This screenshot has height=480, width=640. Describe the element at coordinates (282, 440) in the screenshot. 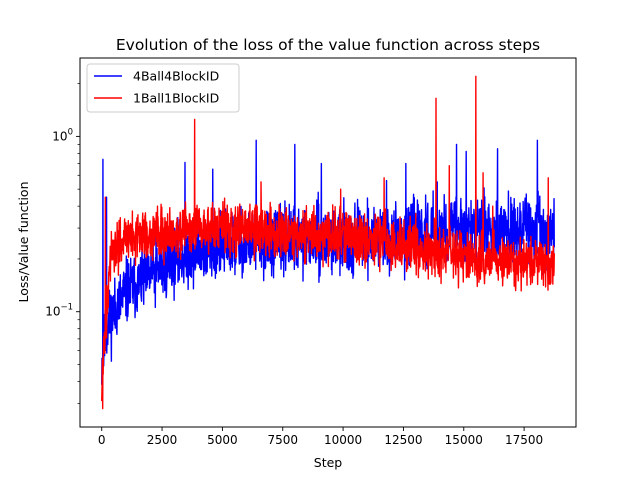

I see `x-tick-label: 7500` at that location.